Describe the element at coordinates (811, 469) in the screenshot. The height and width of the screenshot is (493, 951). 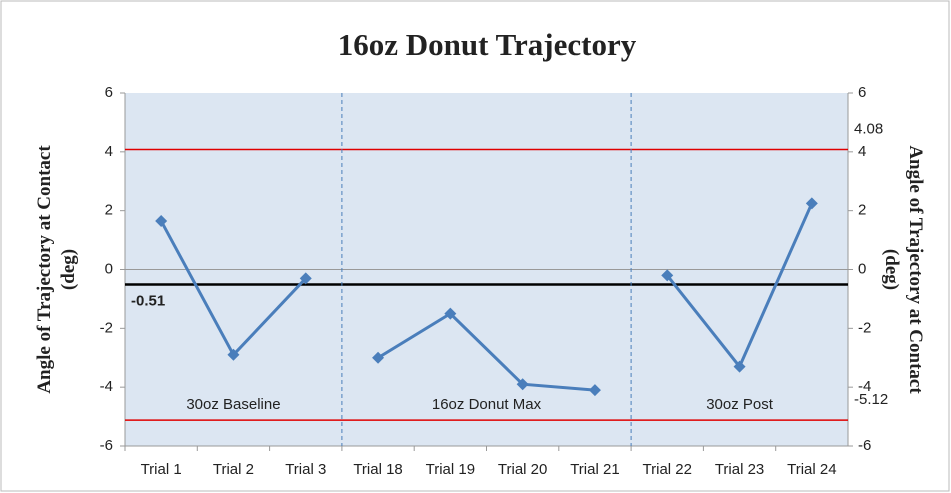
I see `x-tick-label: Trial 24` at that location.